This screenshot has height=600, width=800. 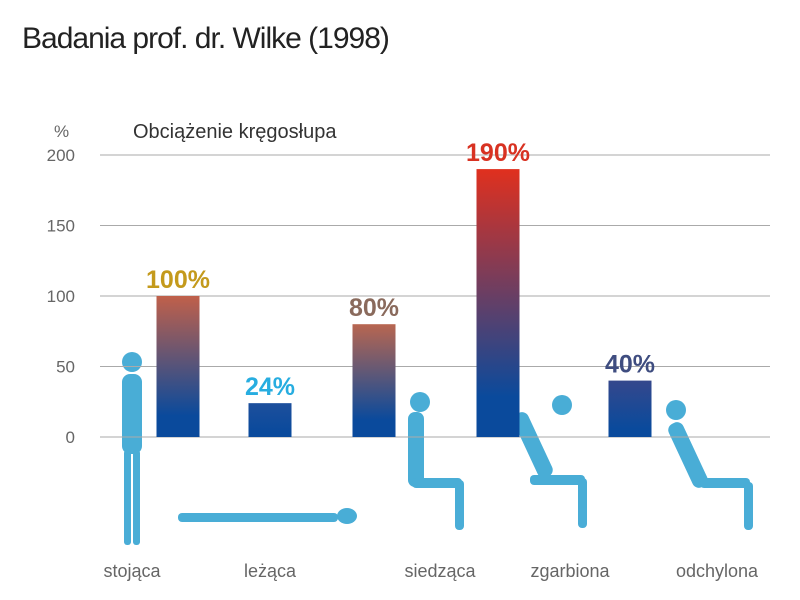 I want to click on value-label: 100%, so click(x=178, y=280).